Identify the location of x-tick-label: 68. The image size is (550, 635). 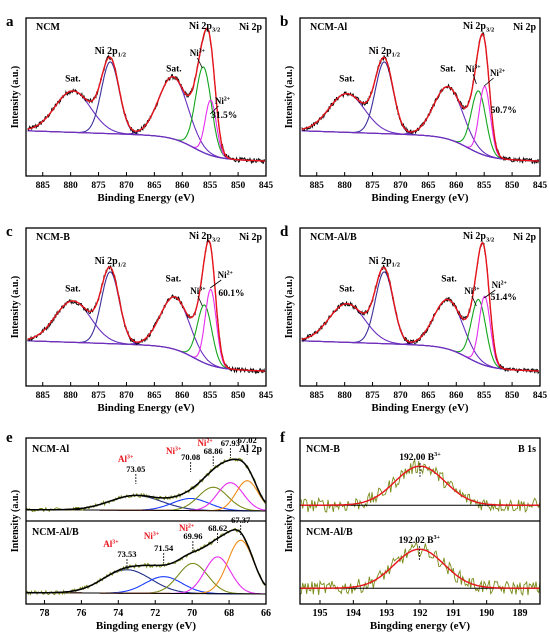
(229, 613).